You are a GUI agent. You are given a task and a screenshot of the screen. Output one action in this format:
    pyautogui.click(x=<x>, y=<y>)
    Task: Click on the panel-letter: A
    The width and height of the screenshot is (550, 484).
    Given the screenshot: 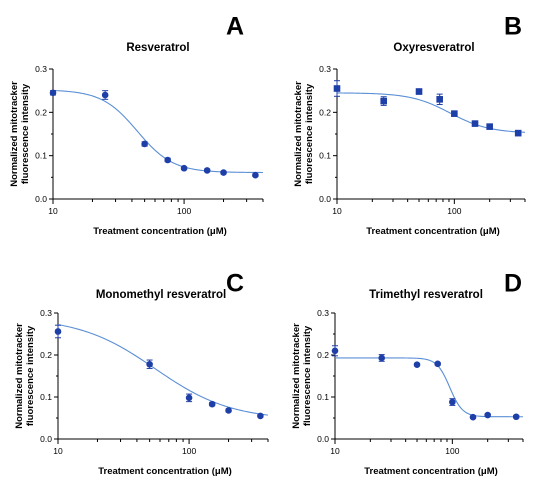 What is the action you would take?
    pyautogui.click(x=235, y=27)
    